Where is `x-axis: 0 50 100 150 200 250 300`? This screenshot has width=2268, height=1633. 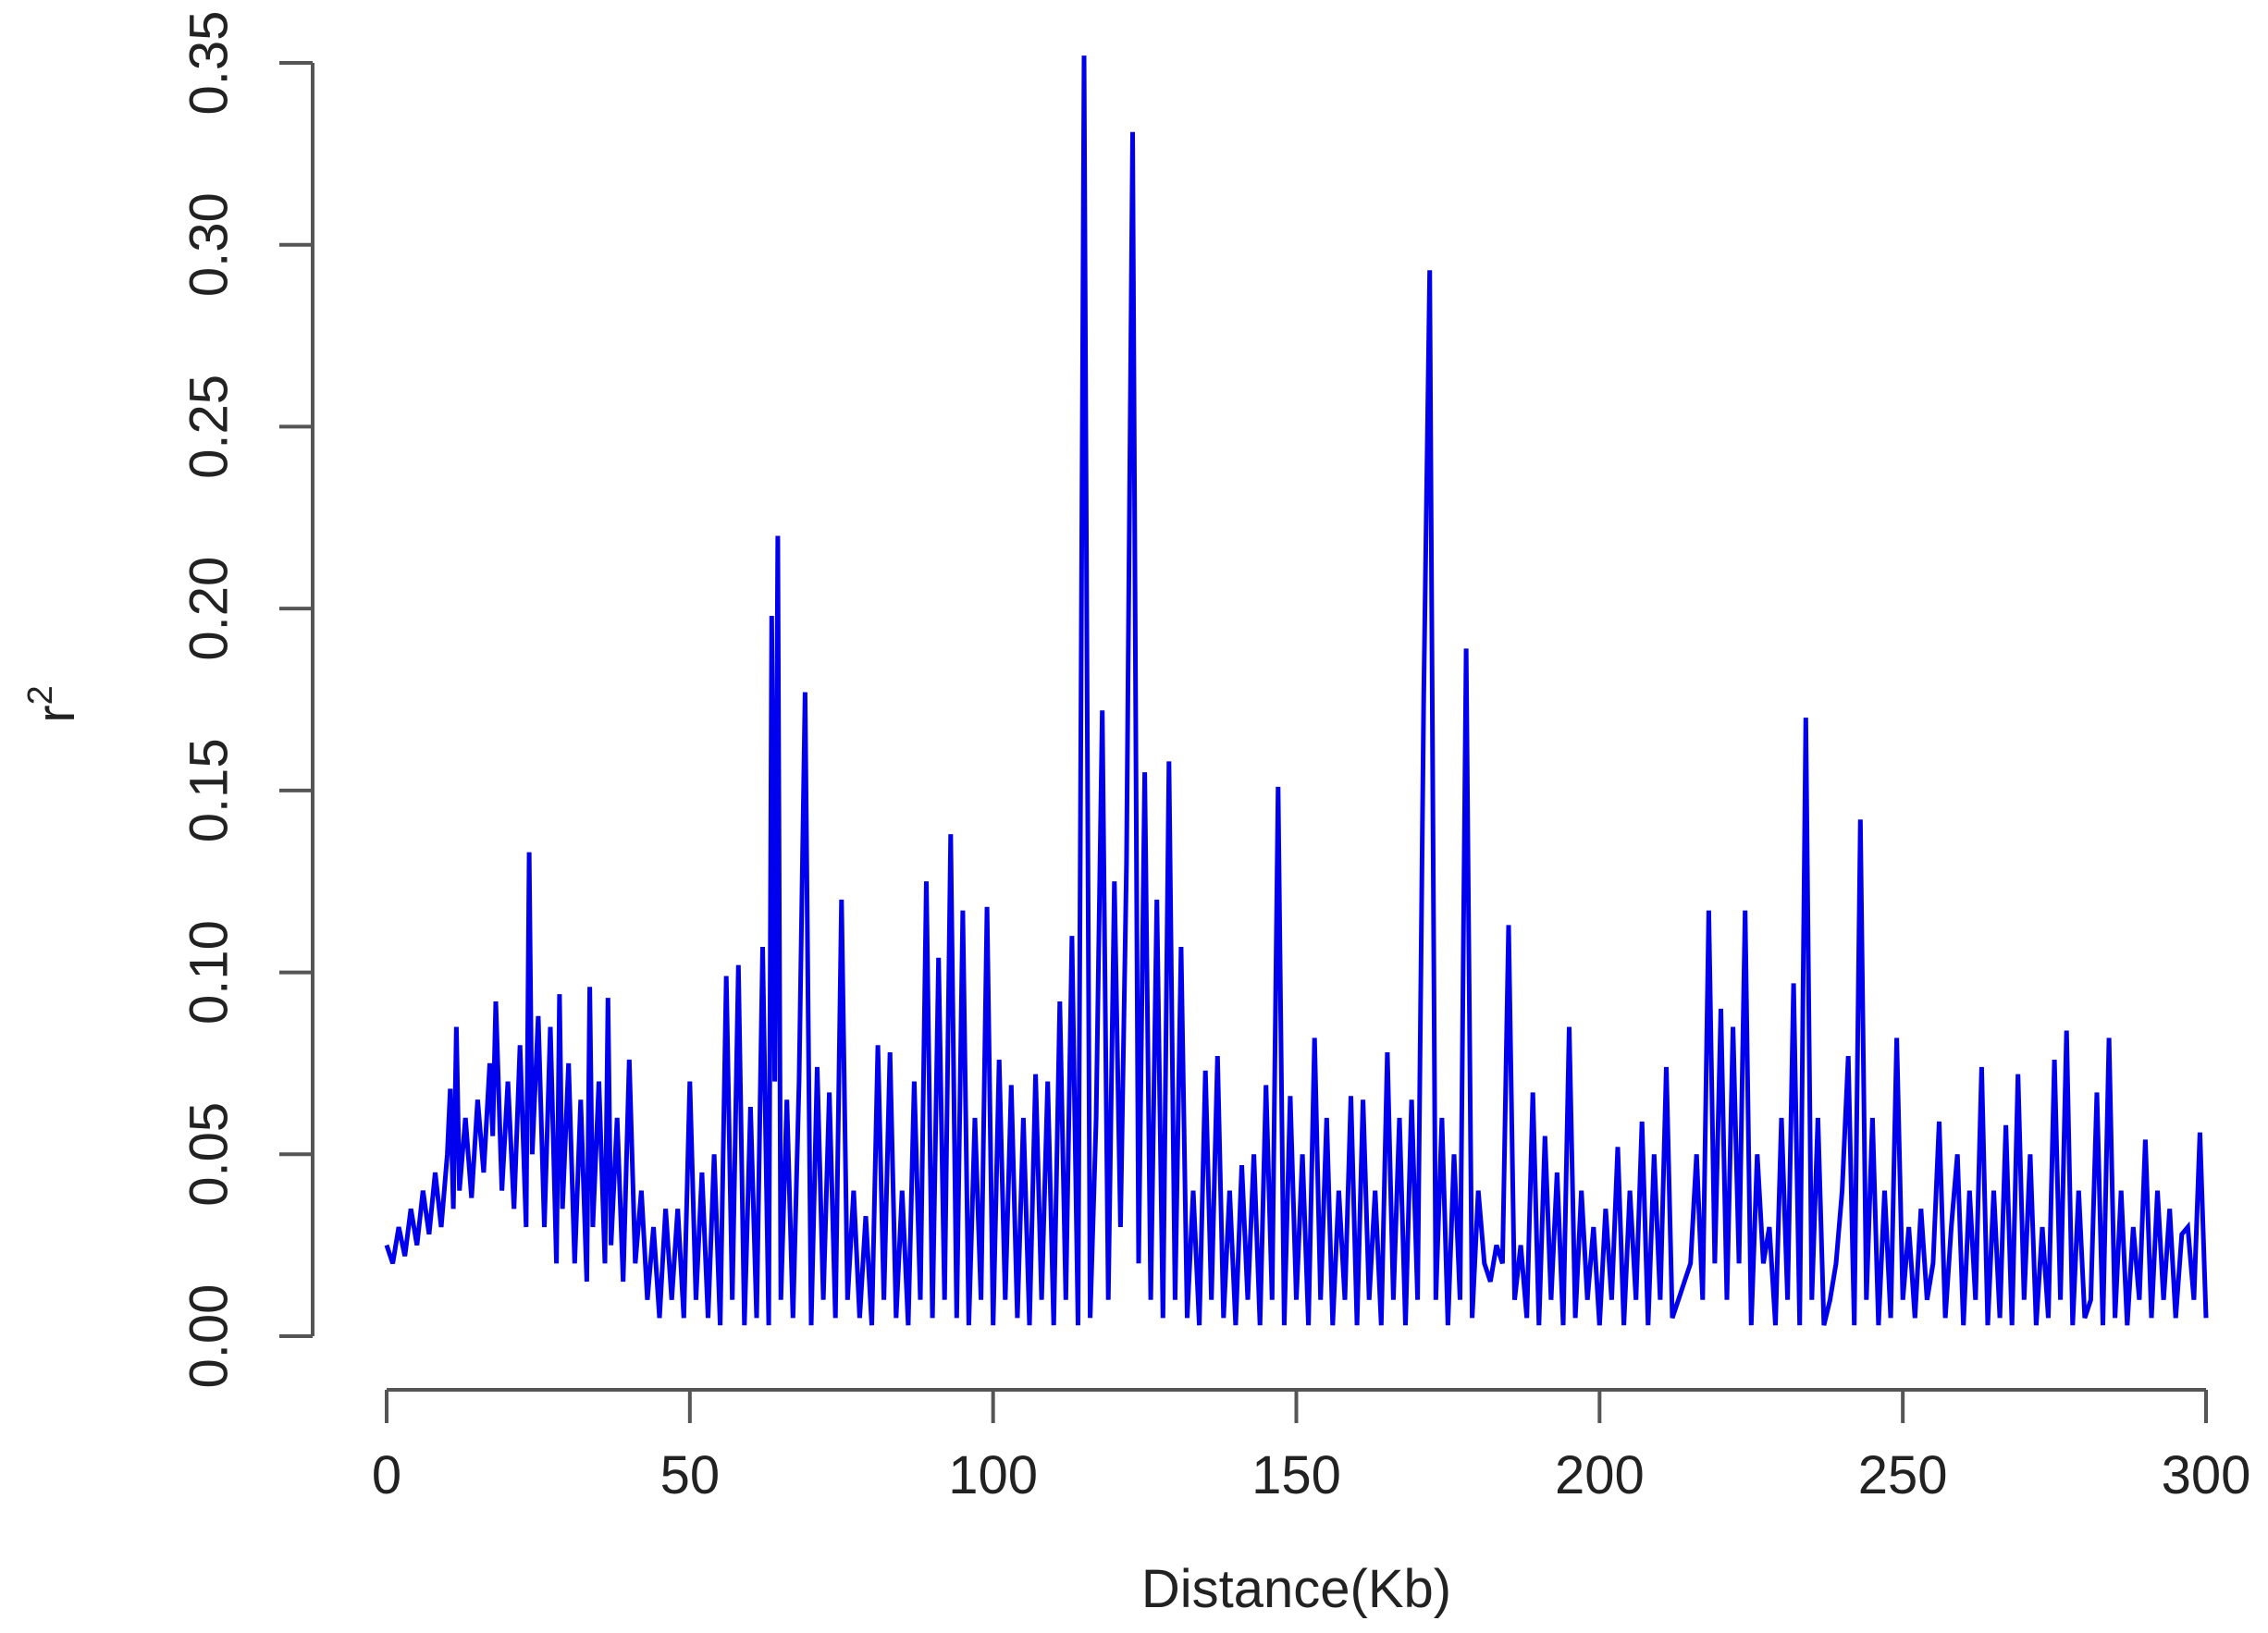
x-axis: 0 50 100 150 200 250 300 is located at coordinates (1312, 1446).